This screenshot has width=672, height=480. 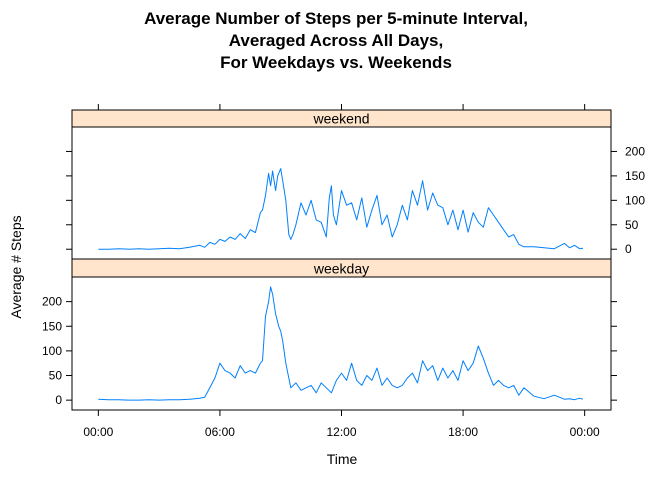 What do you see at coordinates (52, 326) in the screenshot?
I see `y-tick-label-weekday-150: 150` at bounding box center [52, 326].